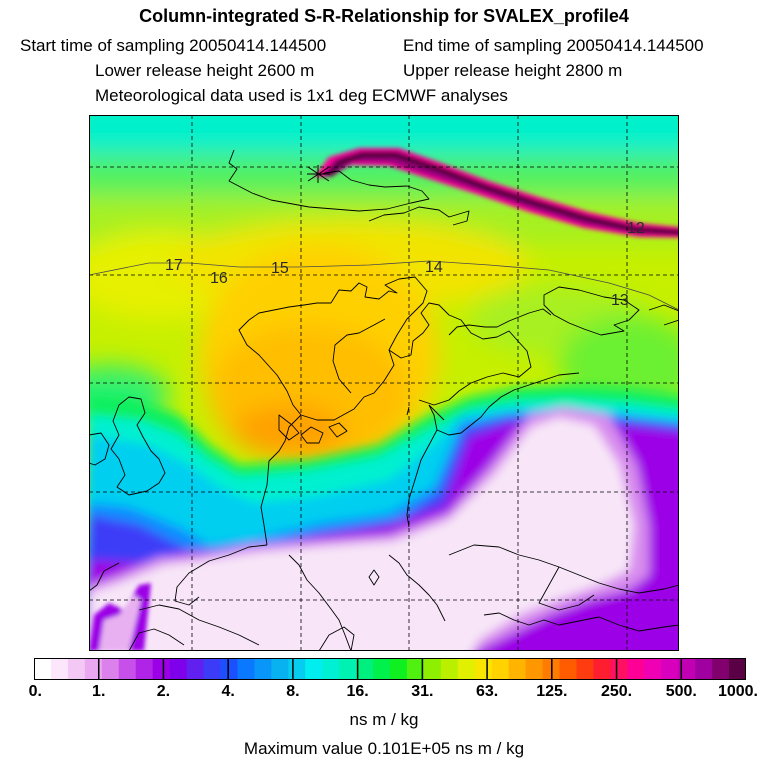 The width and height of the screenshot is (768, 768). What do you see at coordinates (384, 719) in the screenshot?
I see `colorbar-units: ns m / kg` at bounding box center [384, 719].